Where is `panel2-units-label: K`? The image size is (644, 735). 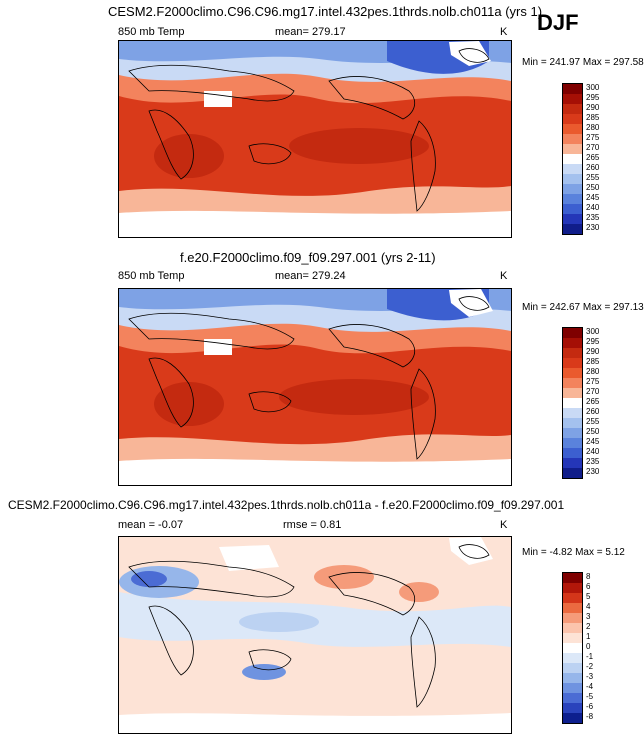
panel2-units-label: K is located at coordinates (504, 276).